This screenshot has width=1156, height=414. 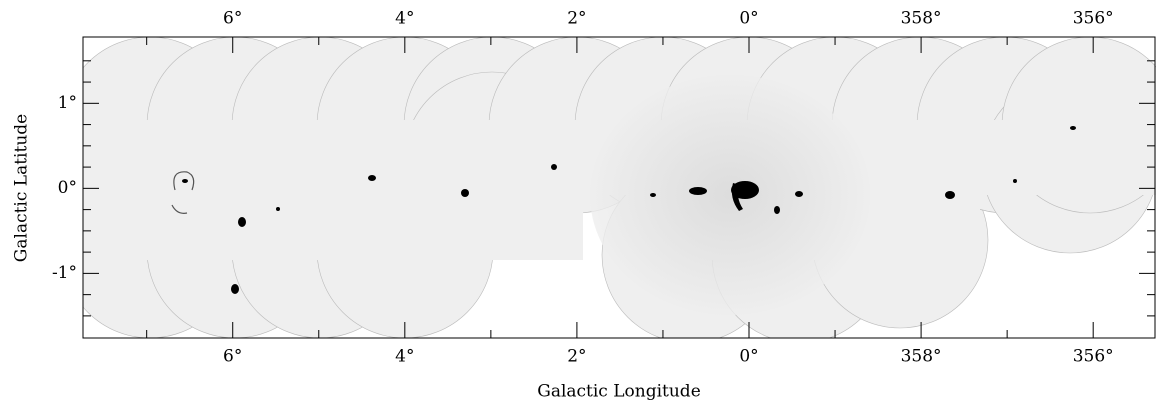 What do you see at coordinates (67, 188) in the screenshot?
I see `y-tick-label: 0°` at bounding box center [67, 188].